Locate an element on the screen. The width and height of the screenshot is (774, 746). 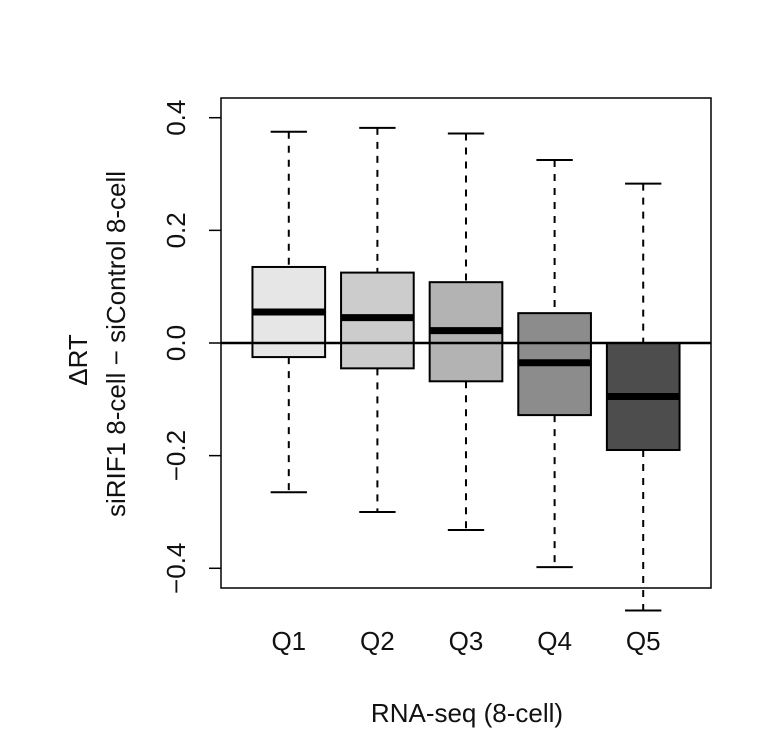
box-q5 is located at coordinates (643, 397).